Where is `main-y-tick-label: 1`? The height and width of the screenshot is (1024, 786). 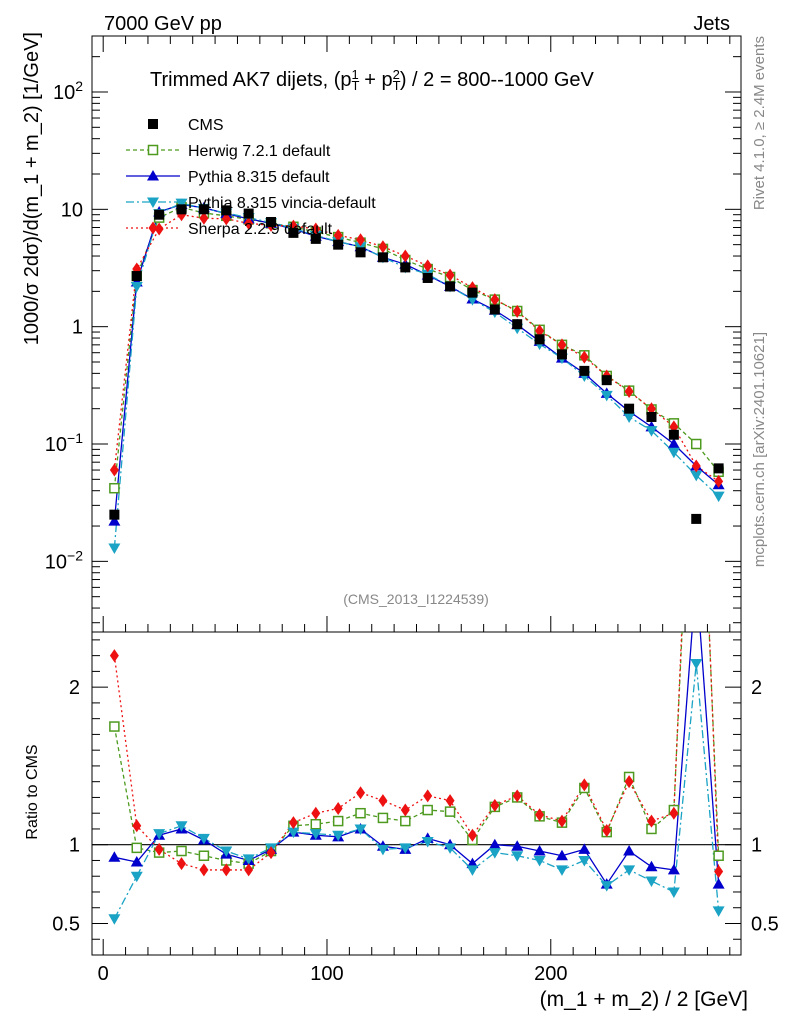
main-y-tick-label: 1 is located at coordinates (77, 328).